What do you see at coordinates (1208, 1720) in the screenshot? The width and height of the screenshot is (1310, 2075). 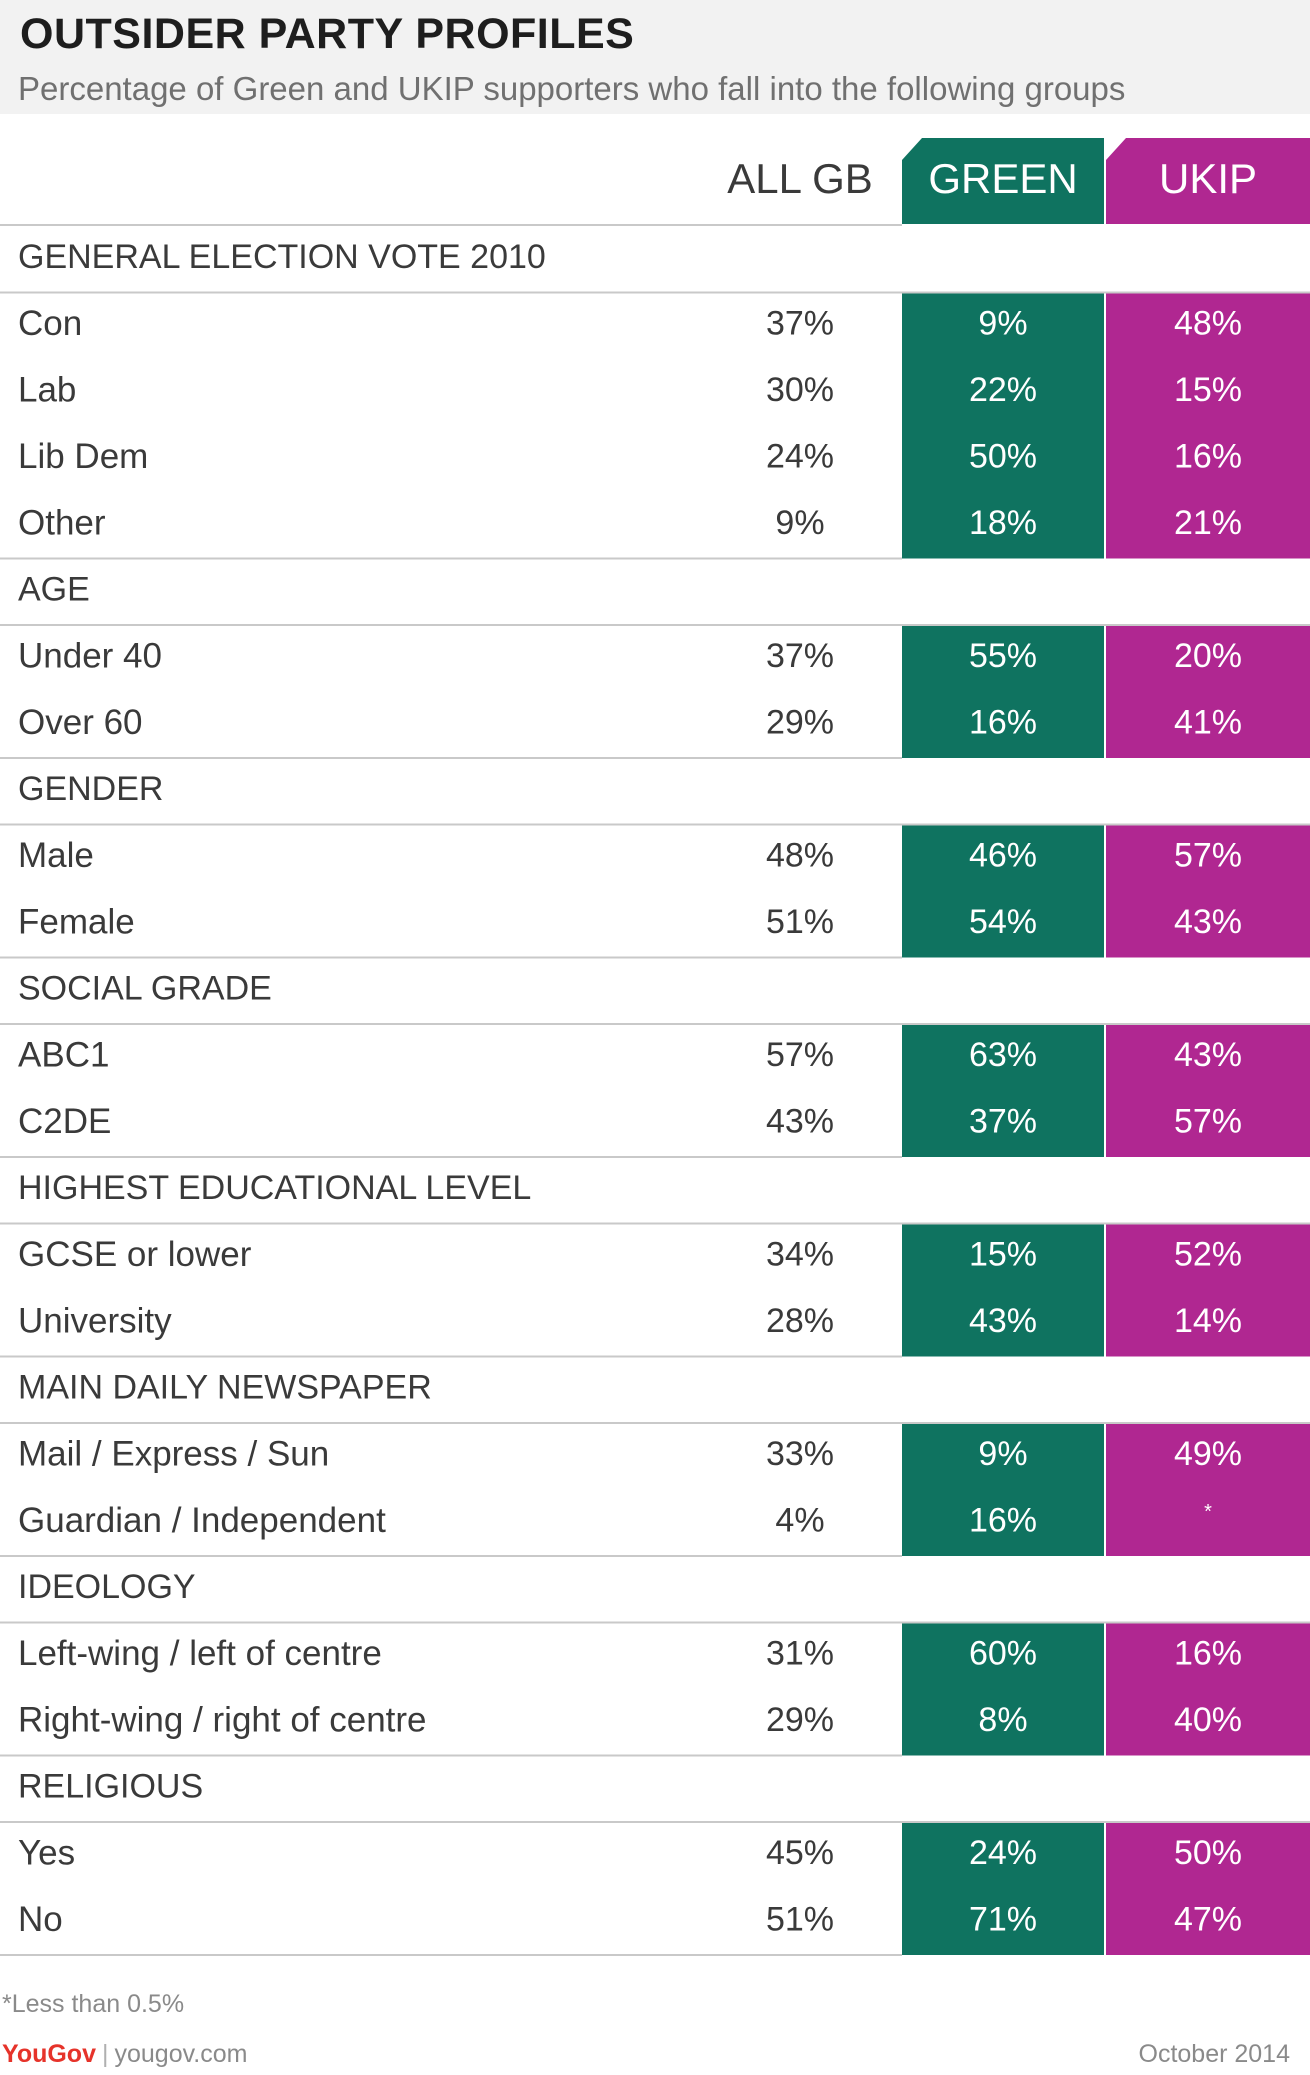 I see `cell-value-ukip: 40%` at bounding box center [1208, 1720].